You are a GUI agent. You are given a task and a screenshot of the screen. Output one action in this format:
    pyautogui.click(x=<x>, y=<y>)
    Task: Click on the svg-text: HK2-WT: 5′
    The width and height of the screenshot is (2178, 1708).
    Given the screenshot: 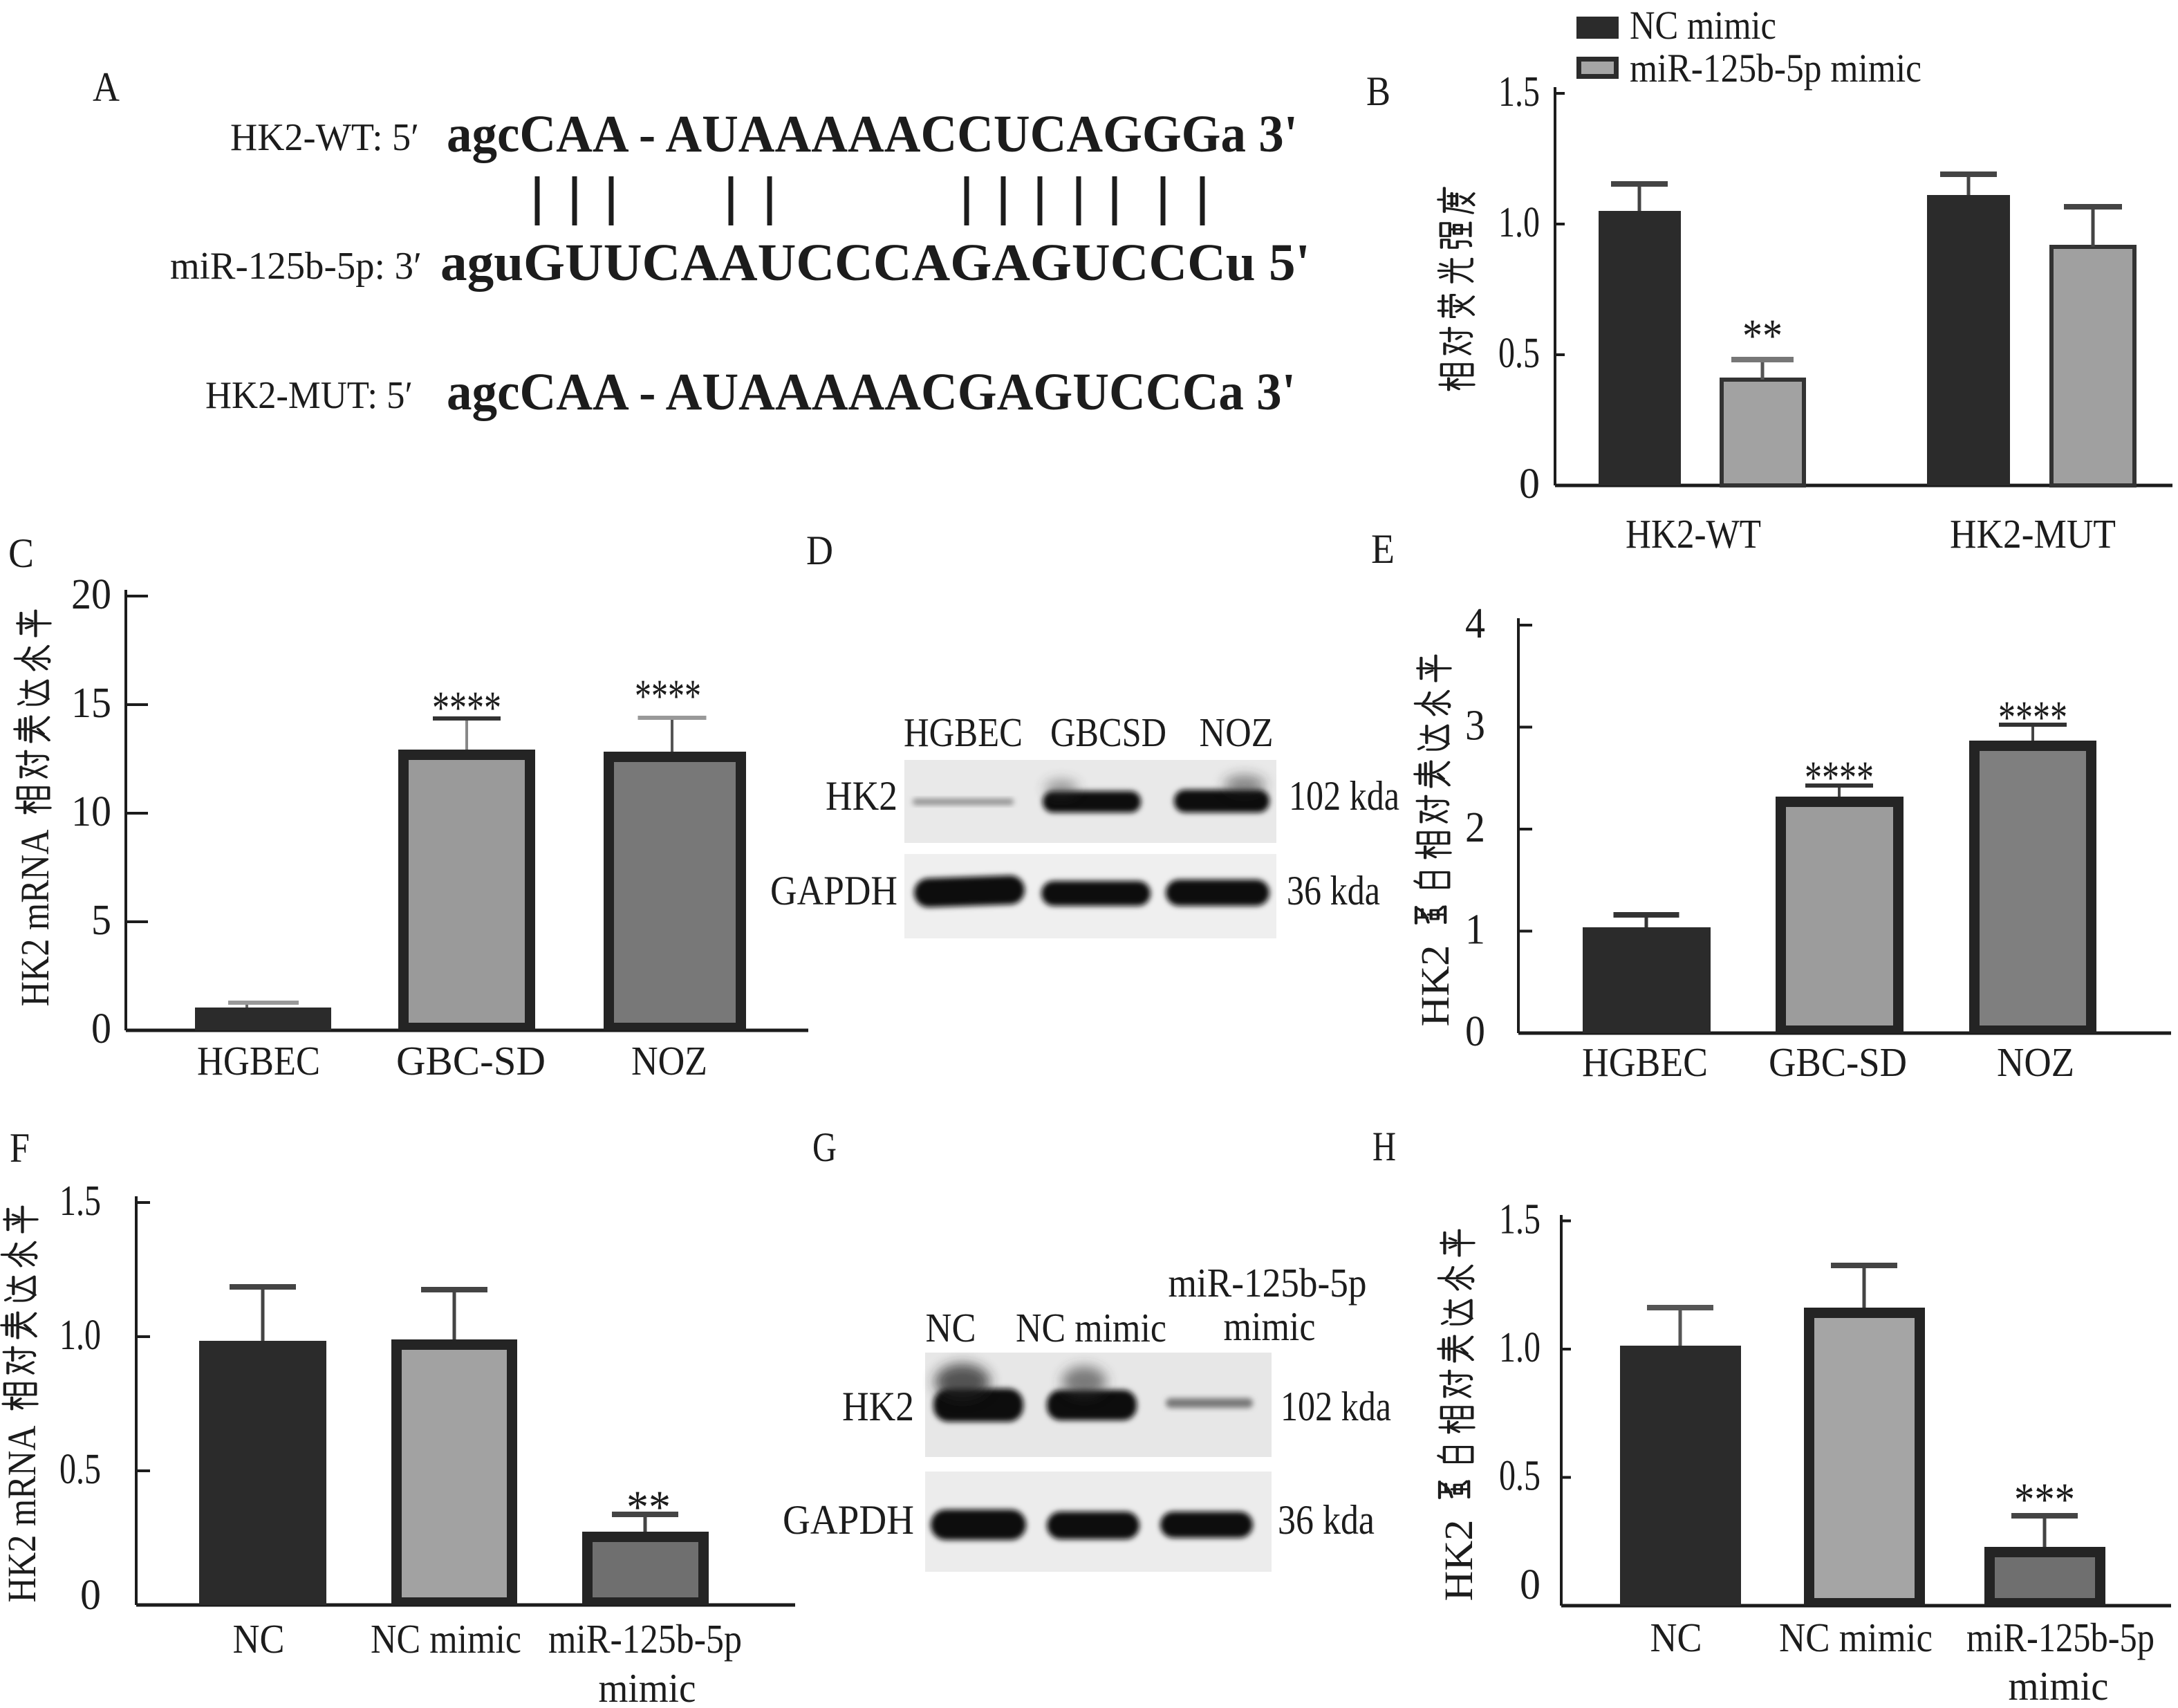 What is the action you would take?
    pyautogui.click(x=324, y=137)
    